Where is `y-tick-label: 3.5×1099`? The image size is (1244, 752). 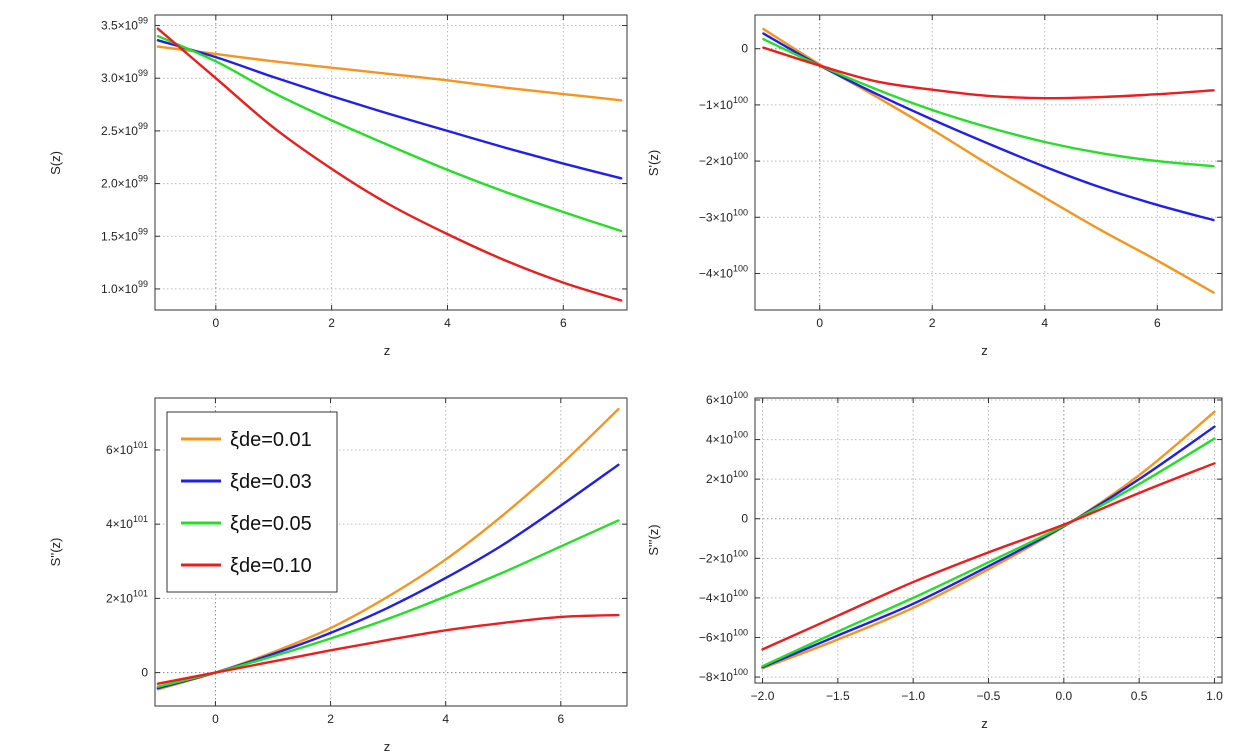 y-tick-label: 3.5×1099 is located at coordinates (124, 24).